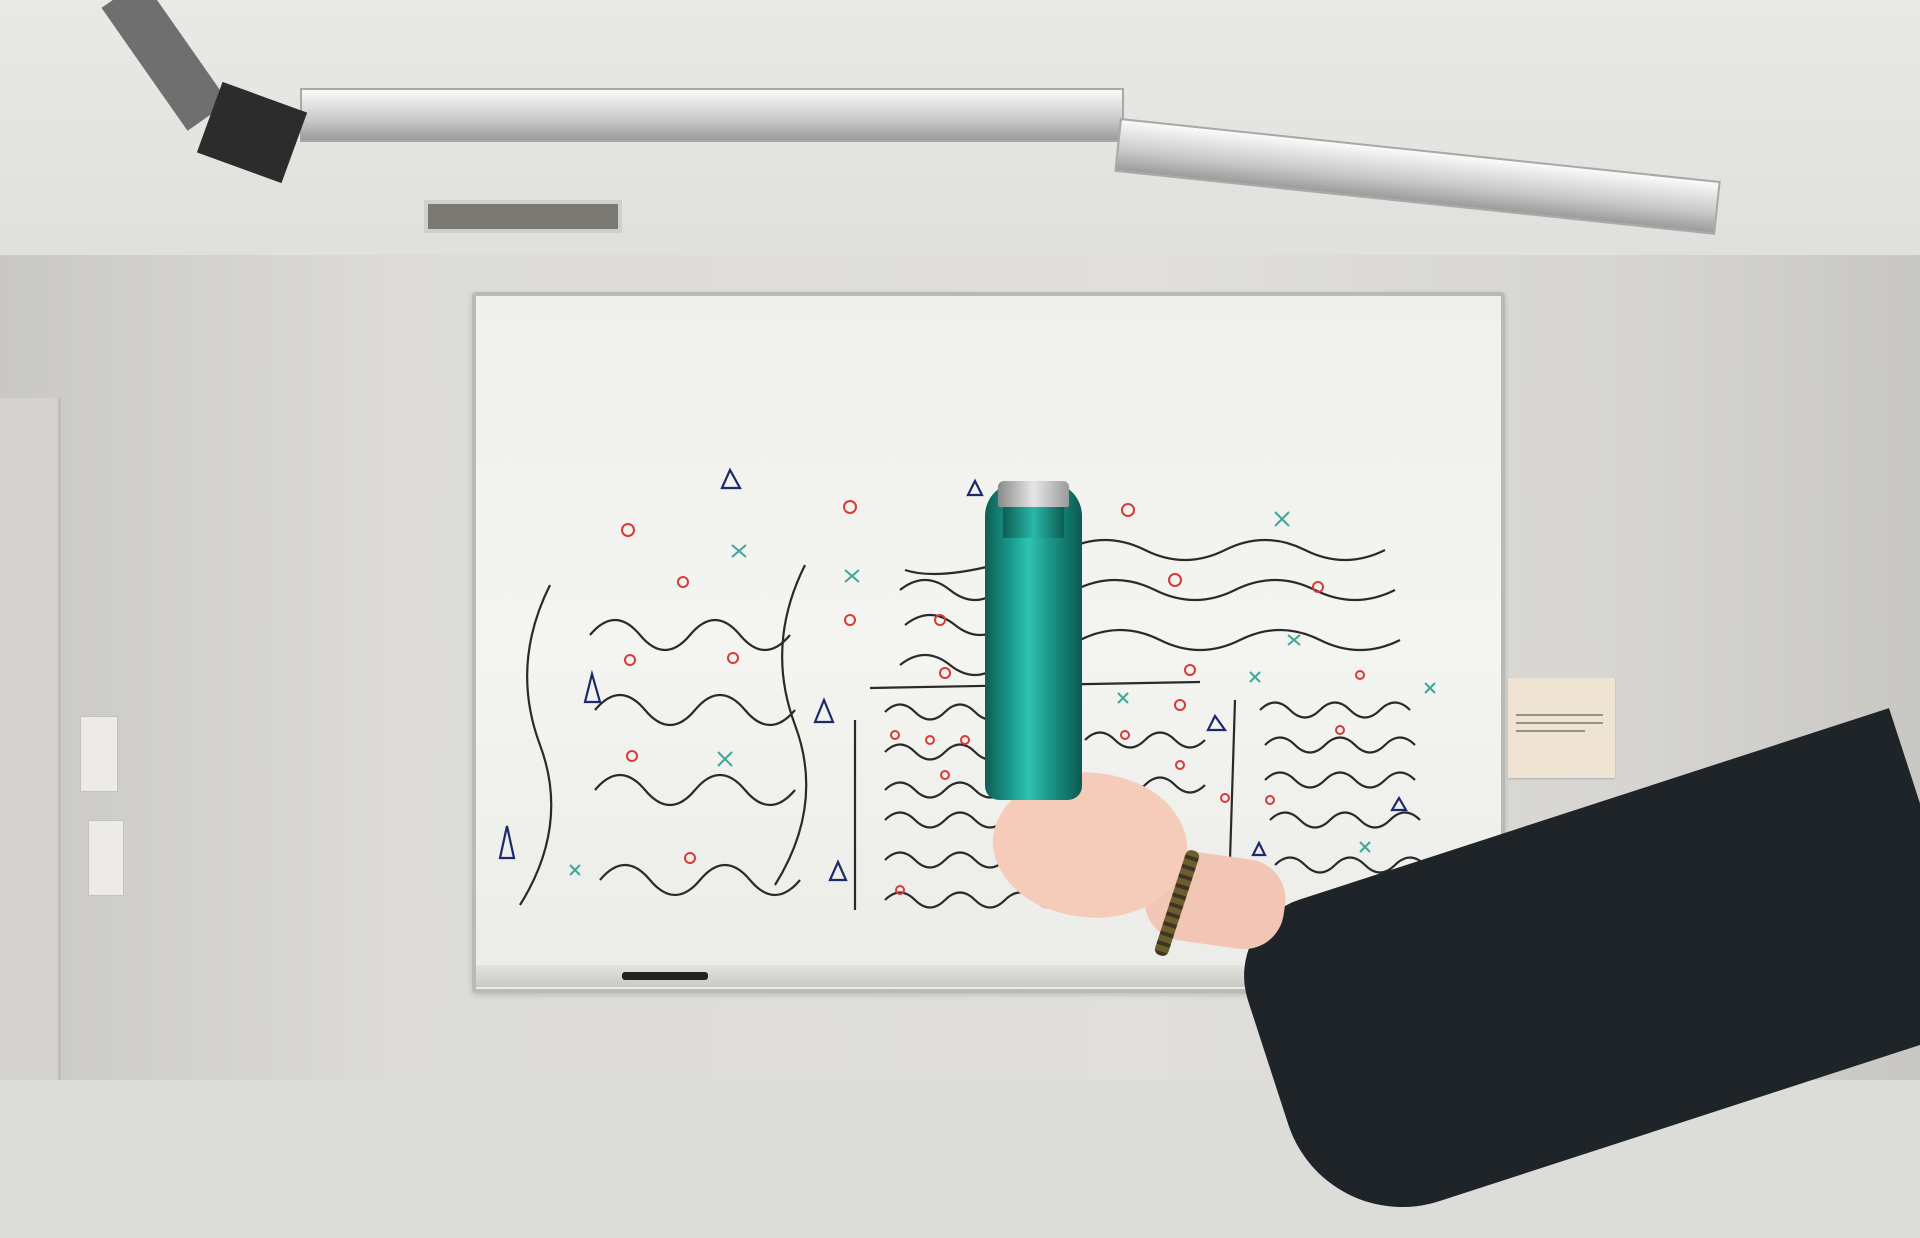  What do you see at coordinates (1033, 494) in the screenshot?
I see `bottle-cap` at bounding box center [1033, 494].